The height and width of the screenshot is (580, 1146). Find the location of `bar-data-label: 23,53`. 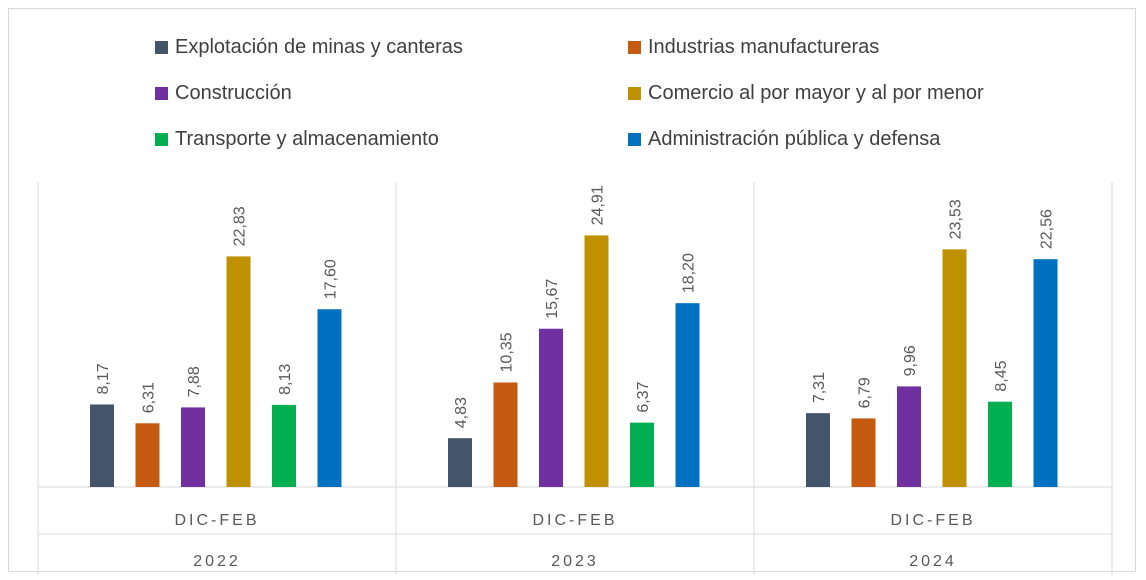

bar-data-label: 23,53 is located at coordinates (956, 219).